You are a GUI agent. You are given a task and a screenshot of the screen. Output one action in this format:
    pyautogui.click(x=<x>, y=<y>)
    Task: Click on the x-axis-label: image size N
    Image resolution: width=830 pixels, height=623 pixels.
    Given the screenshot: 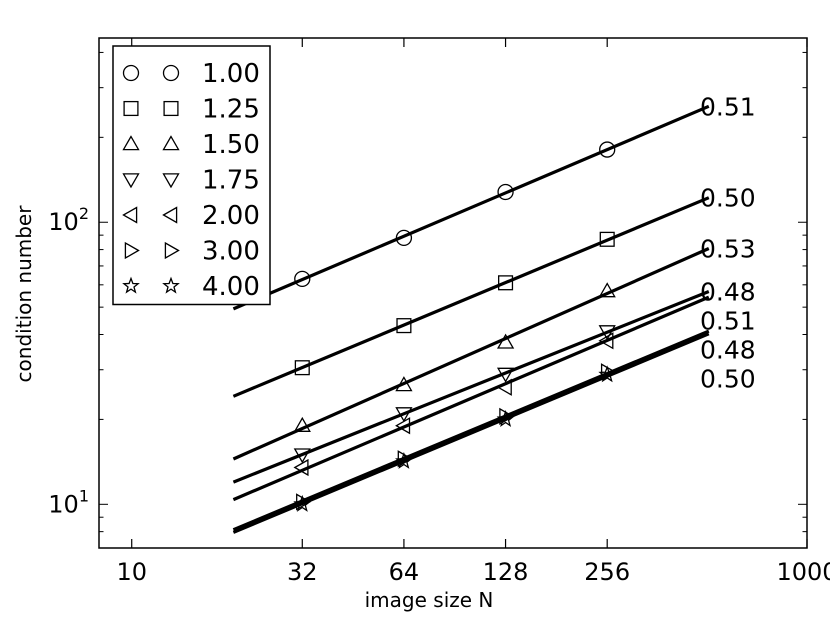 What is the action you would take?
    pyautogui.click(x=429, y=600)
    